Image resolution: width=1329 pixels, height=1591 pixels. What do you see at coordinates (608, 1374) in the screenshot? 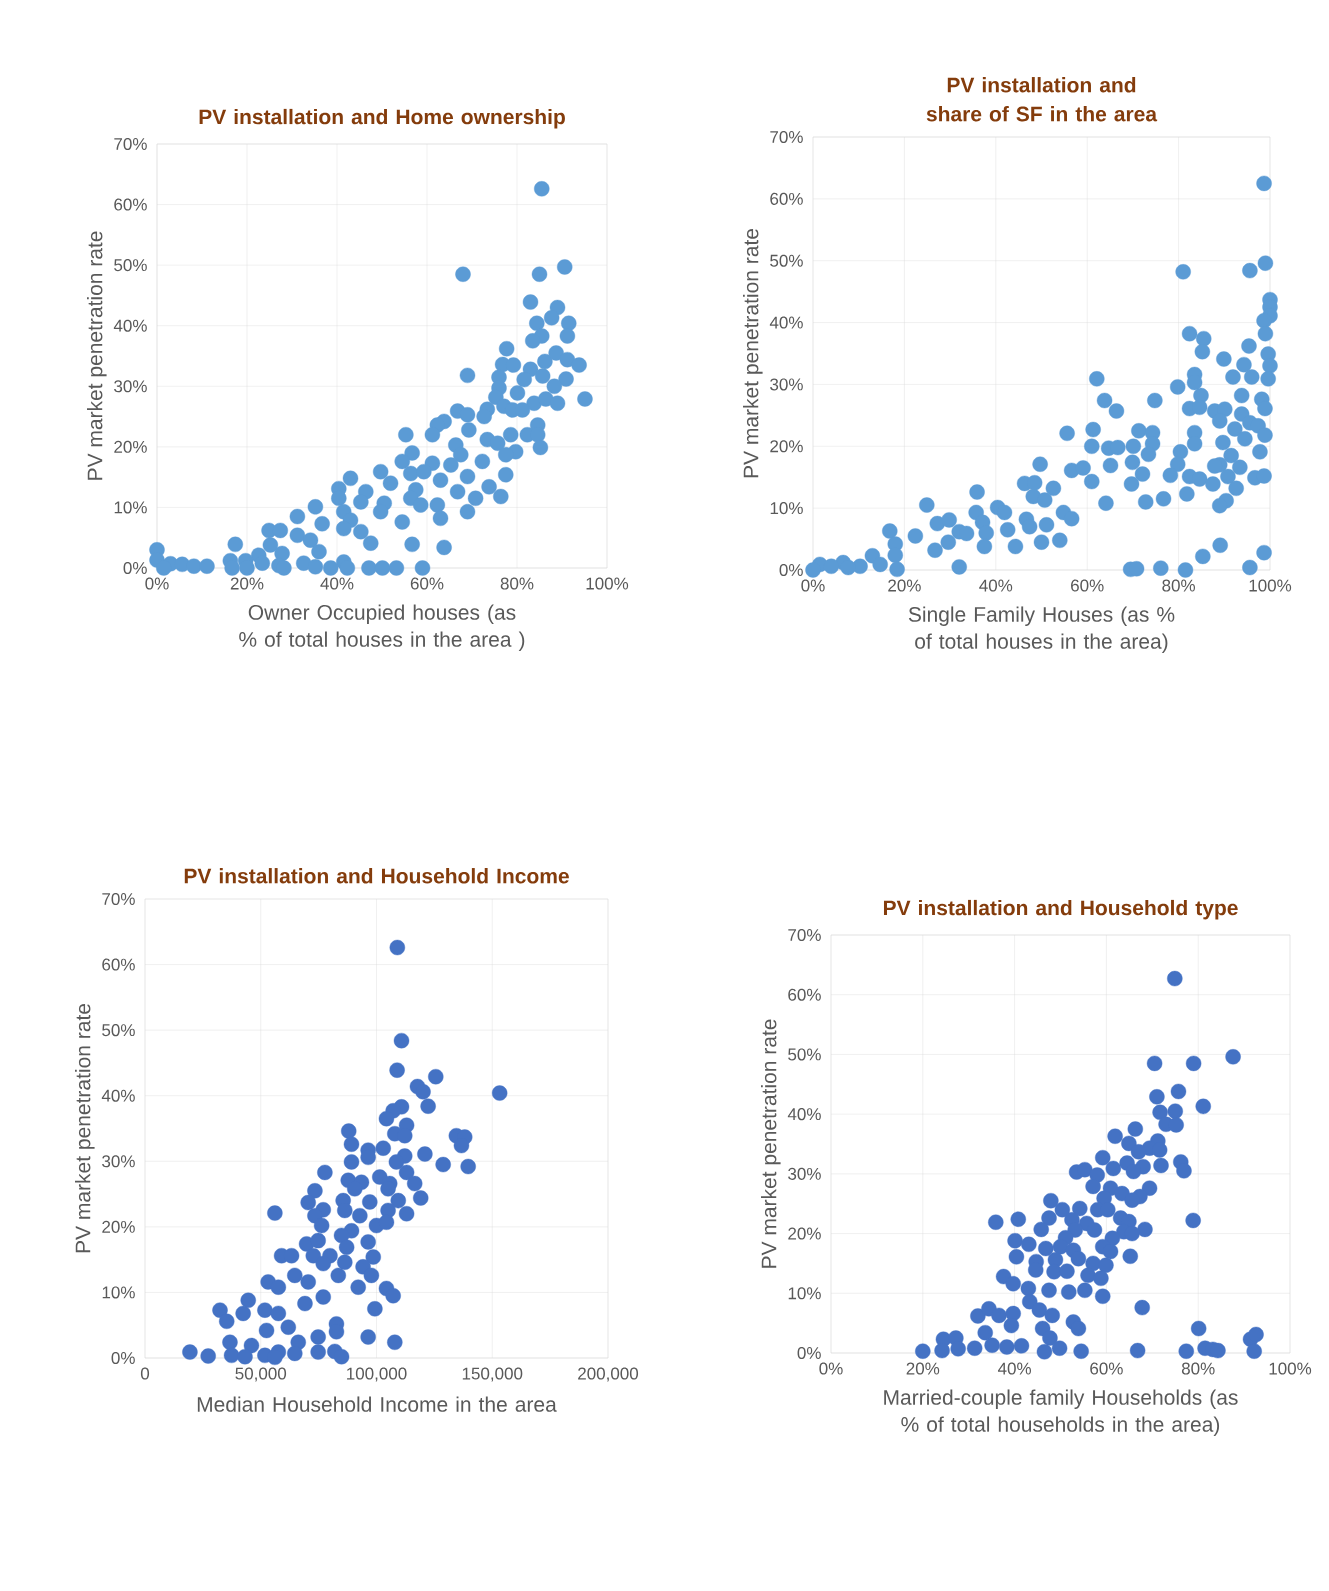
I see `x-tick-label: 200,000` at bounding box center [608, 1374].